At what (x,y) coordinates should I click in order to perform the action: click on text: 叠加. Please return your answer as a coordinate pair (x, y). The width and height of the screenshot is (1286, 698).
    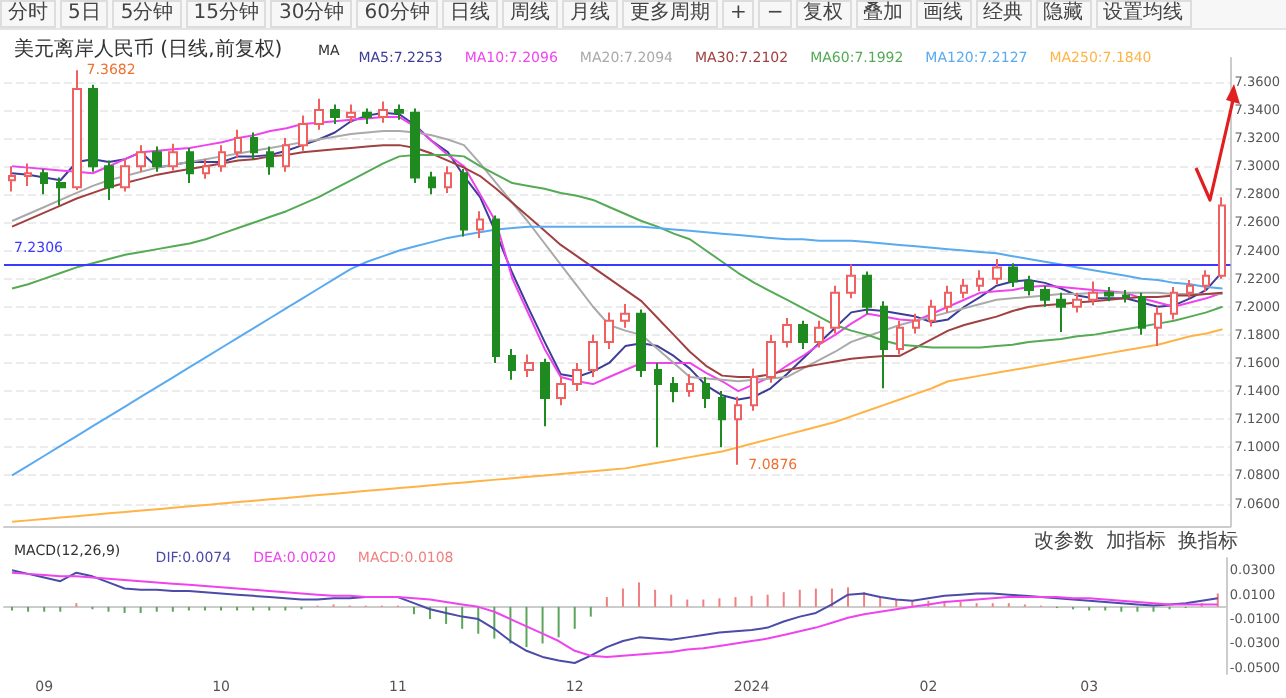
    Looking at the image, I should click on (883, 14).